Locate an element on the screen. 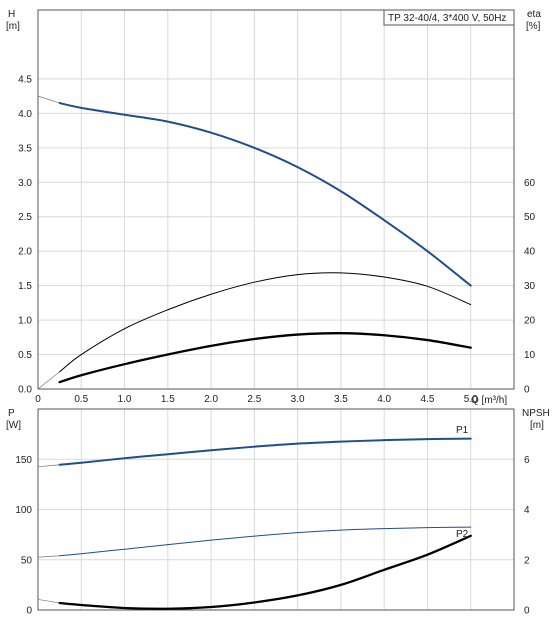 This screenshot has height=622, width=559. x-tick-label: 2.0 is located at coordinates (211, 399).